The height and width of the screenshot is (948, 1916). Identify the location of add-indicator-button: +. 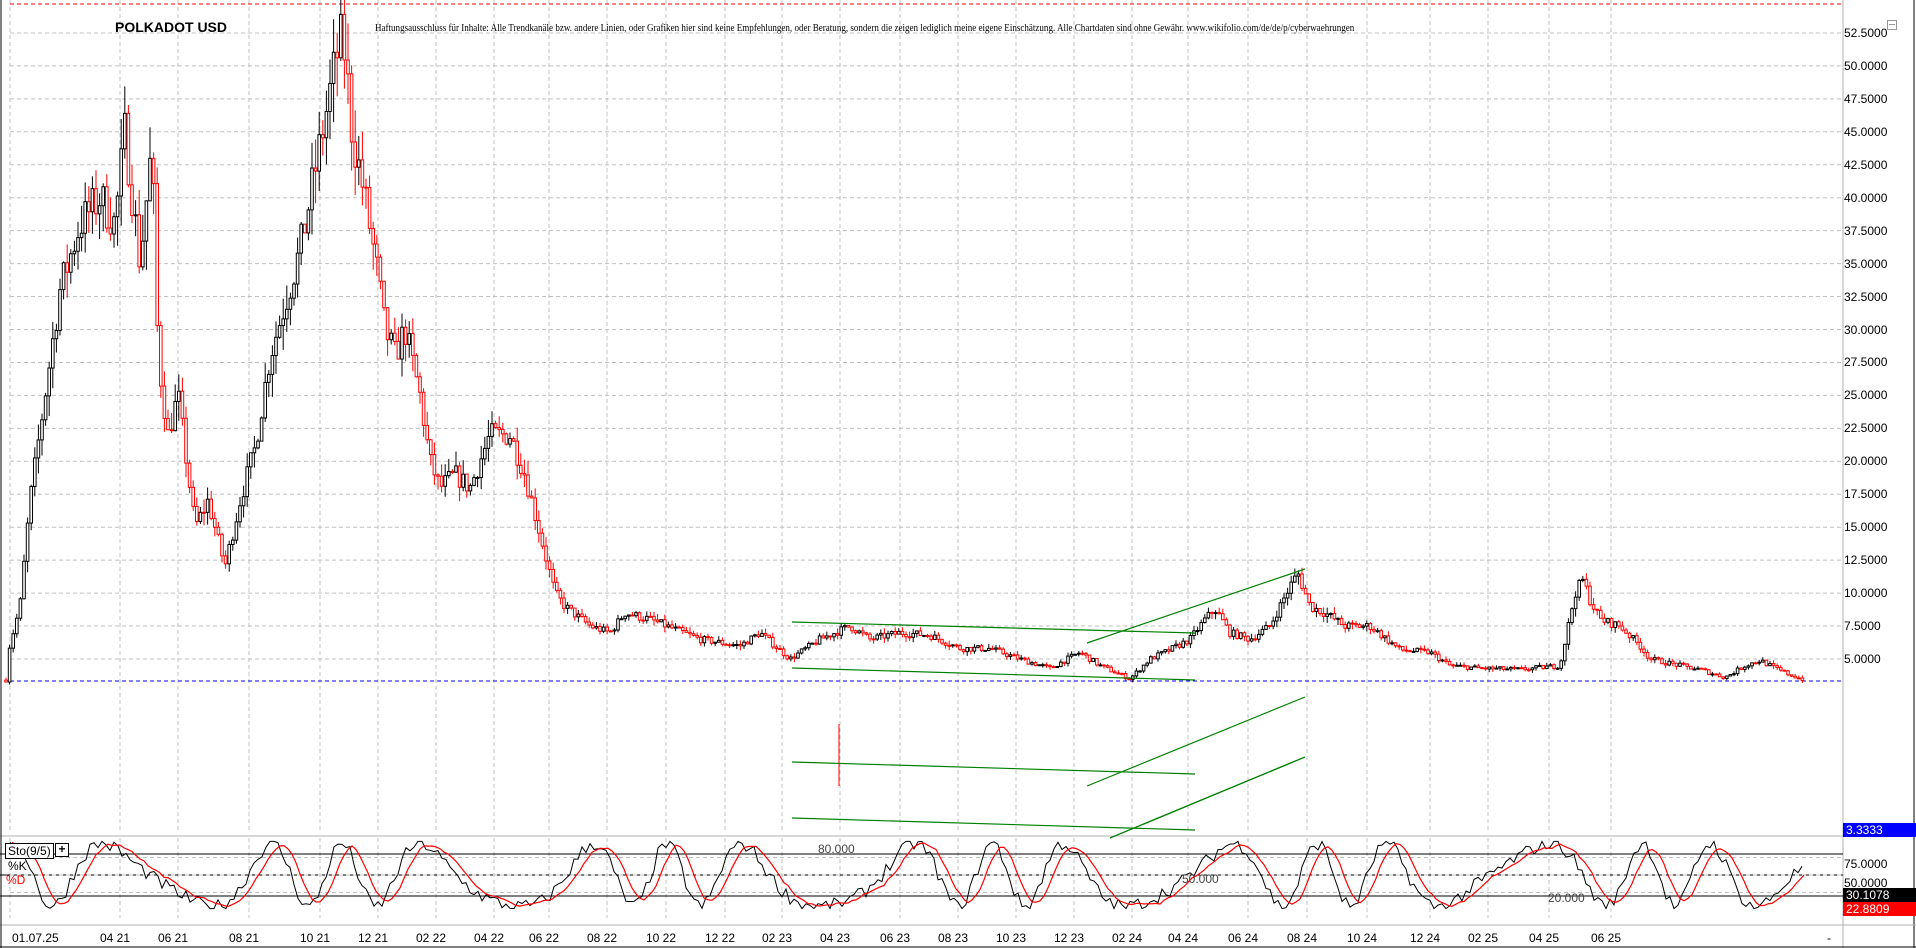
(62, 850).